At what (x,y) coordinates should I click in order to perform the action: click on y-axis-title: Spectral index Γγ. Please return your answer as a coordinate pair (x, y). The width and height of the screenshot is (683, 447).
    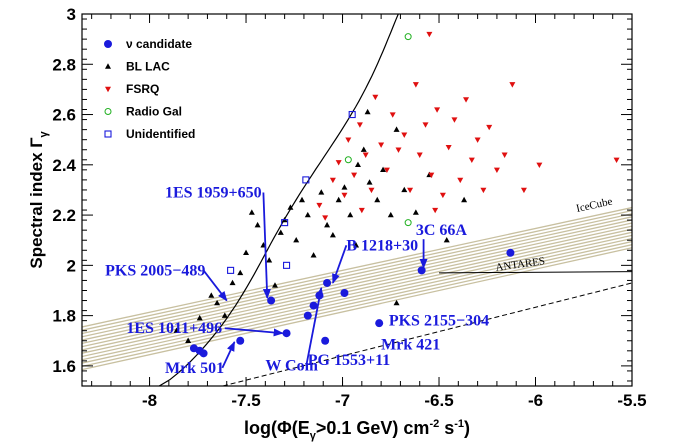
    Looking at the image, I should click on (38, 199).